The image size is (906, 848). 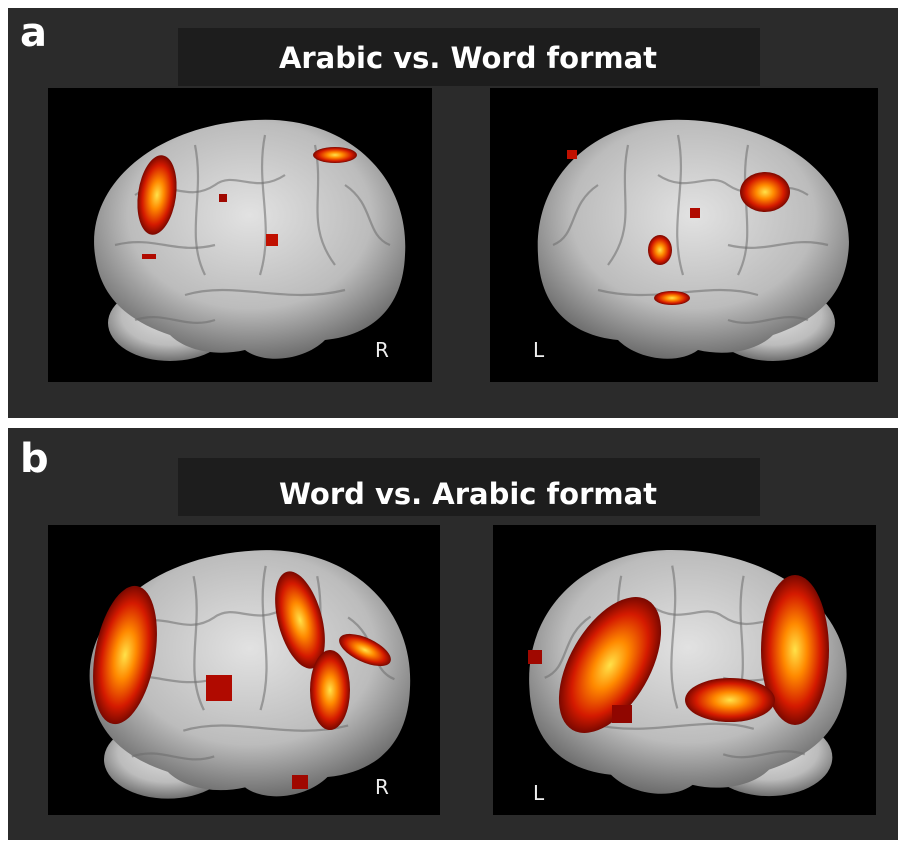 I want to click on panel-letter: b, so click(x=34, y=459).